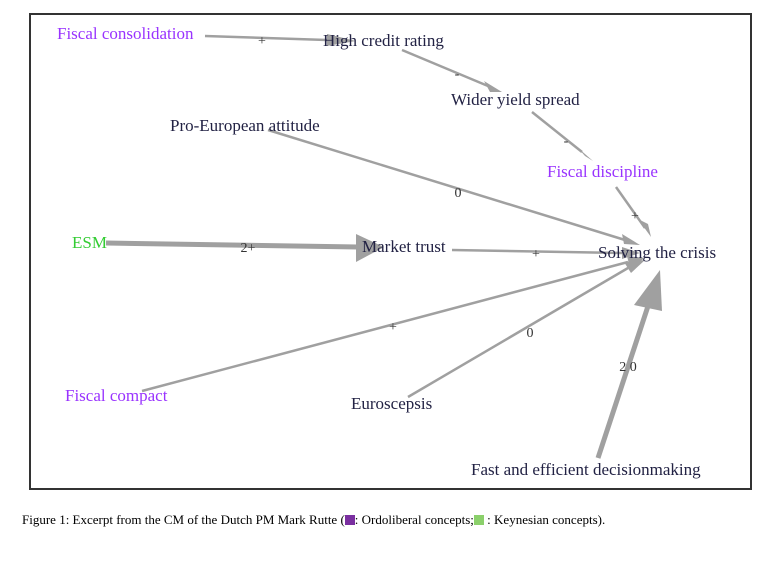 The image size is (781, 574). Describe the element at coordinates (631, 239) in the screenshot. I see `edge-proeuropean-crisis-arrowhead` at that location.